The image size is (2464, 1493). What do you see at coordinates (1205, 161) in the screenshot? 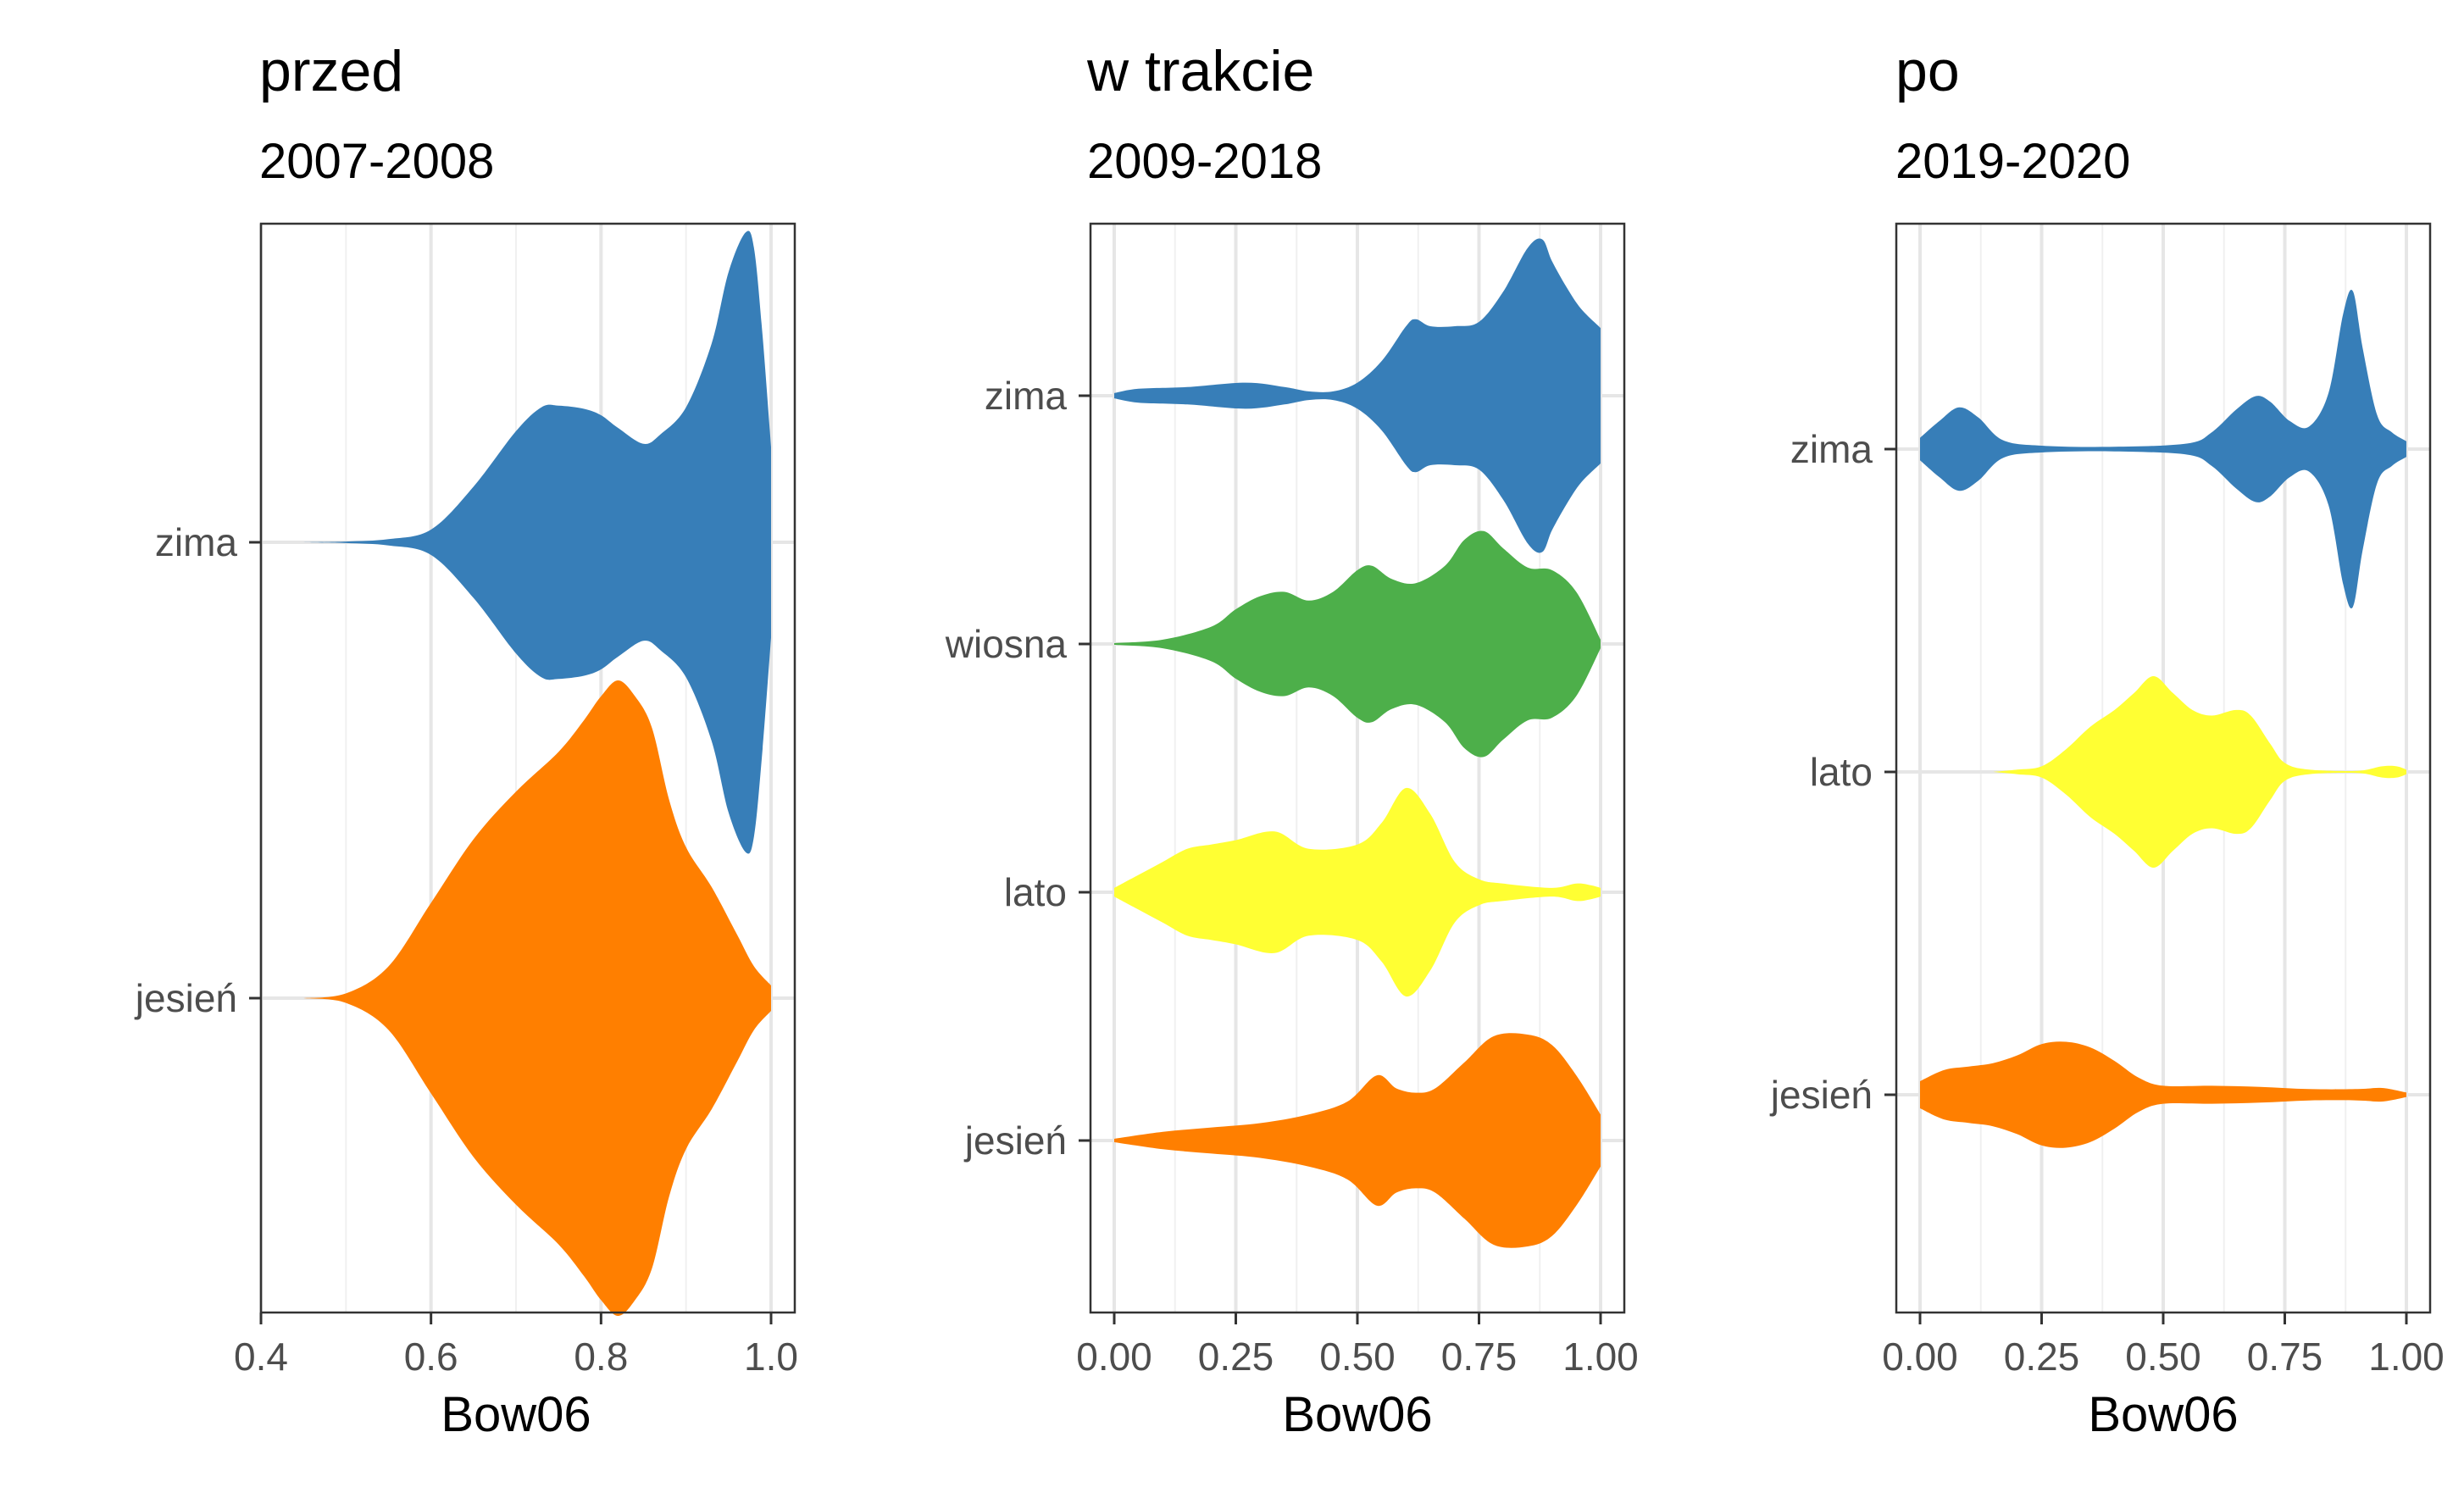
I see `panel-subtitle-w-trakcie: 2009-2018` at bounding box center [1205, 161].